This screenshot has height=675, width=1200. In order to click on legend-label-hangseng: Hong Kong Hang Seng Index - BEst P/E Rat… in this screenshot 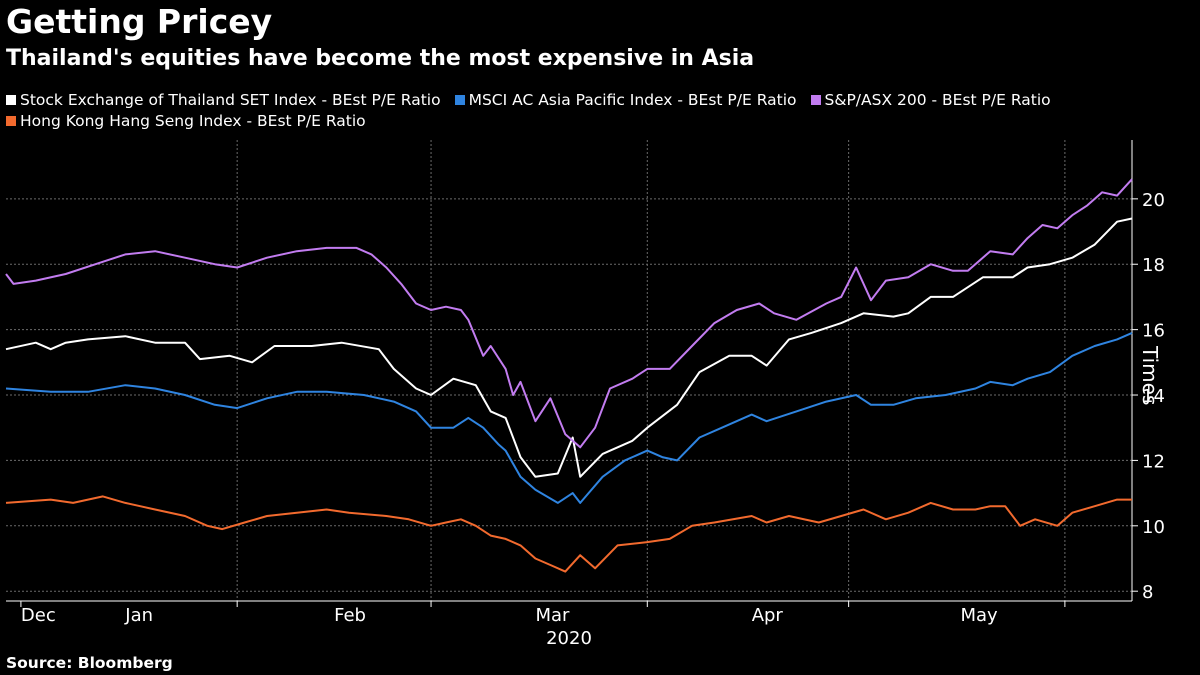, I will do `click(193, 121)`.